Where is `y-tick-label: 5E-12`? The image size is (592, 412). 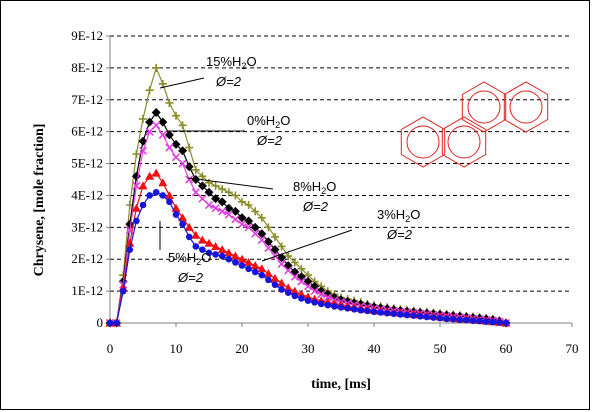 y-tick-label: 5E-12 is located at coordinates (87, 163).